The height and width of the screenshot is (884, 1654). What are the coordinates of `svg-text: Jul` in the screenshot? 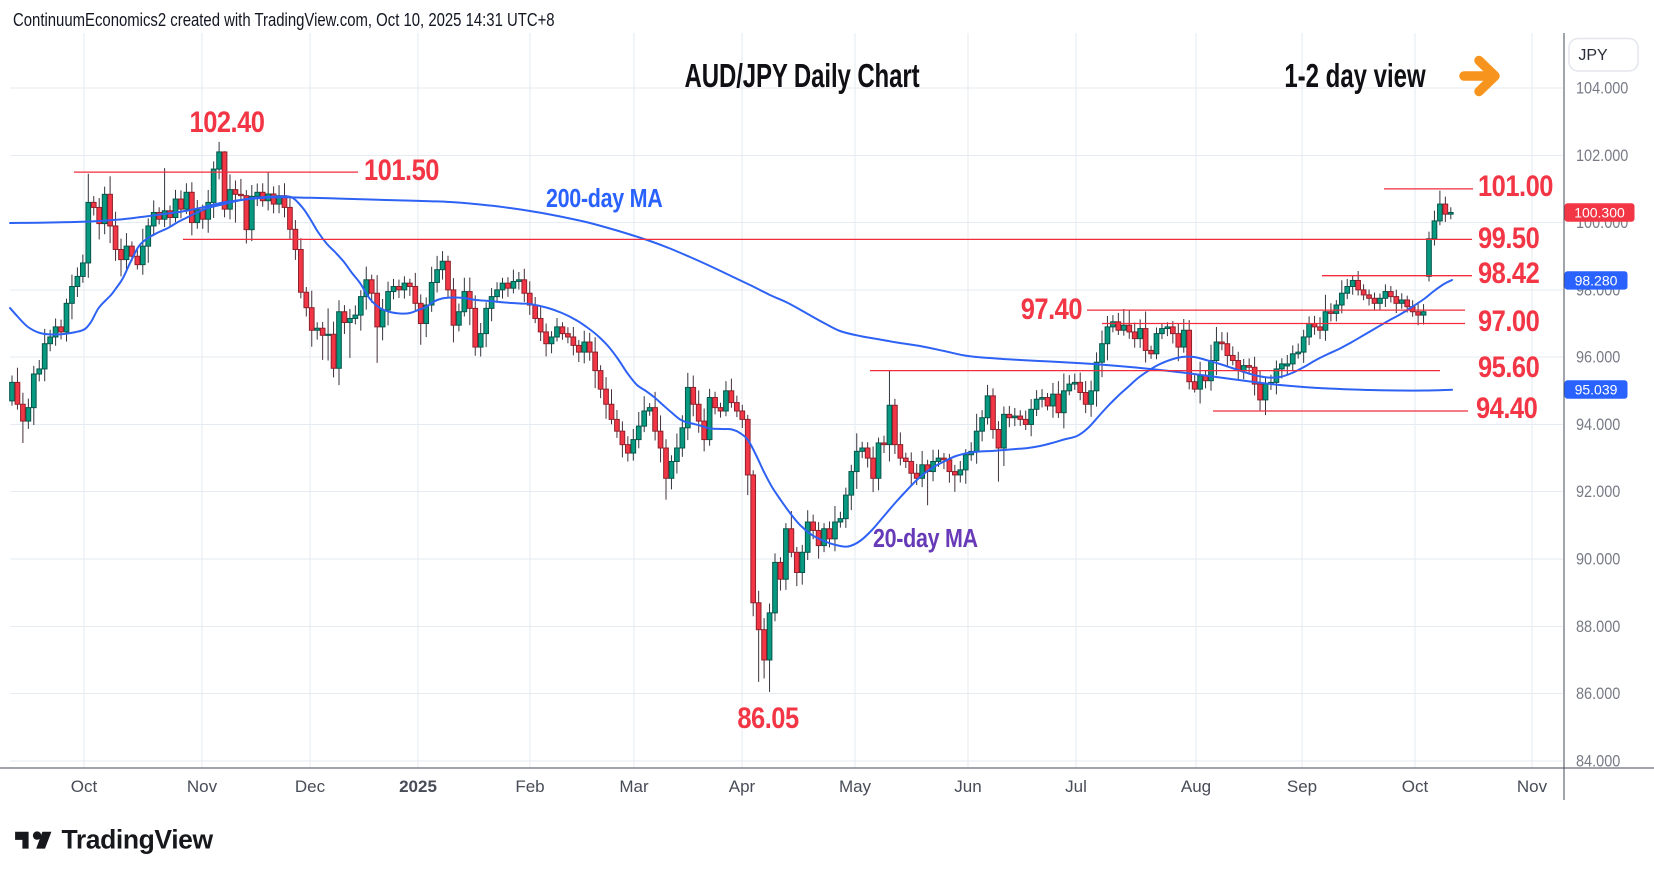 It's located at (1076, 786).